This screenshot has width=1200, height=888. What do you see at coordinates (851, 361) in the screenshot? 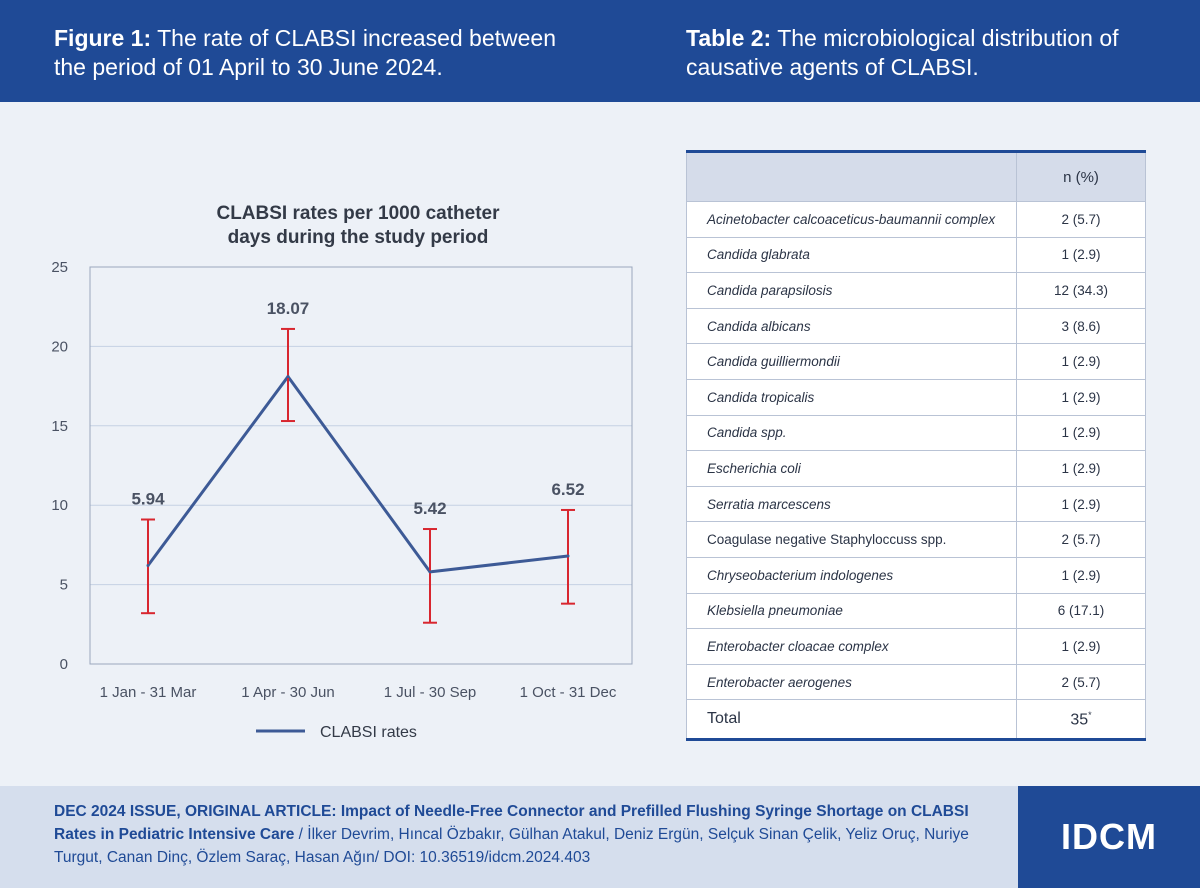
I see `organism-cell: Candida guilliermondii` at bounding box center [851, 361].